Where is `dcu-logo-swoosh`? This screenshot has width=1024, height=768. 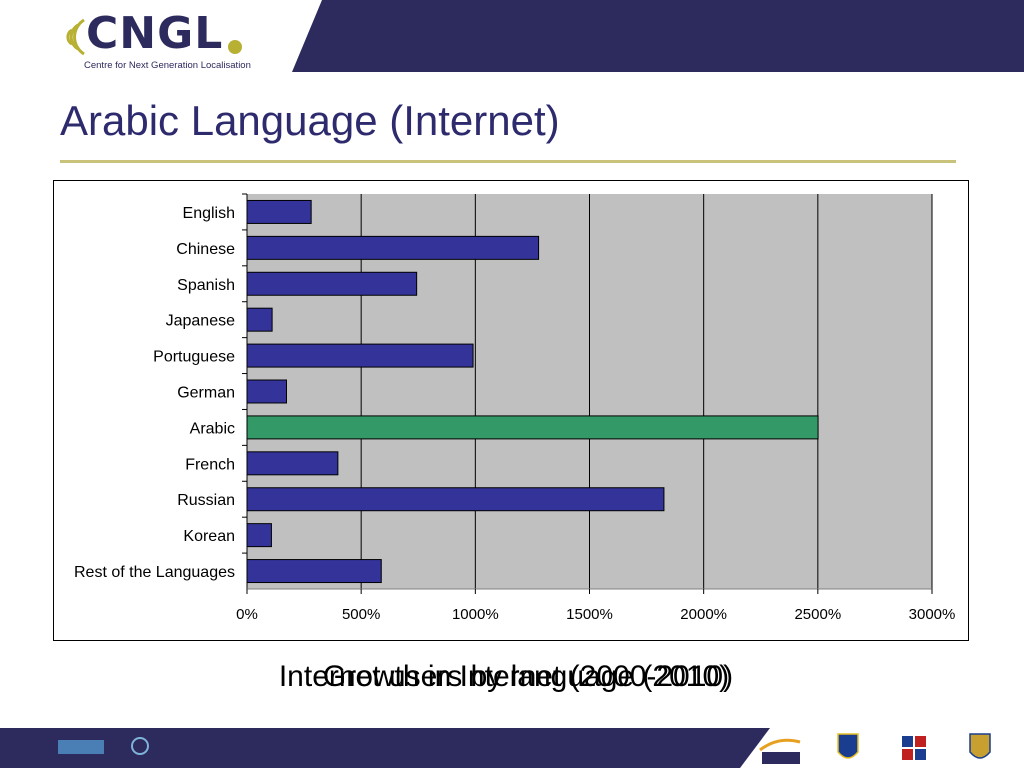
dcu-logo-swoosh is located at coordinates (780, 745).